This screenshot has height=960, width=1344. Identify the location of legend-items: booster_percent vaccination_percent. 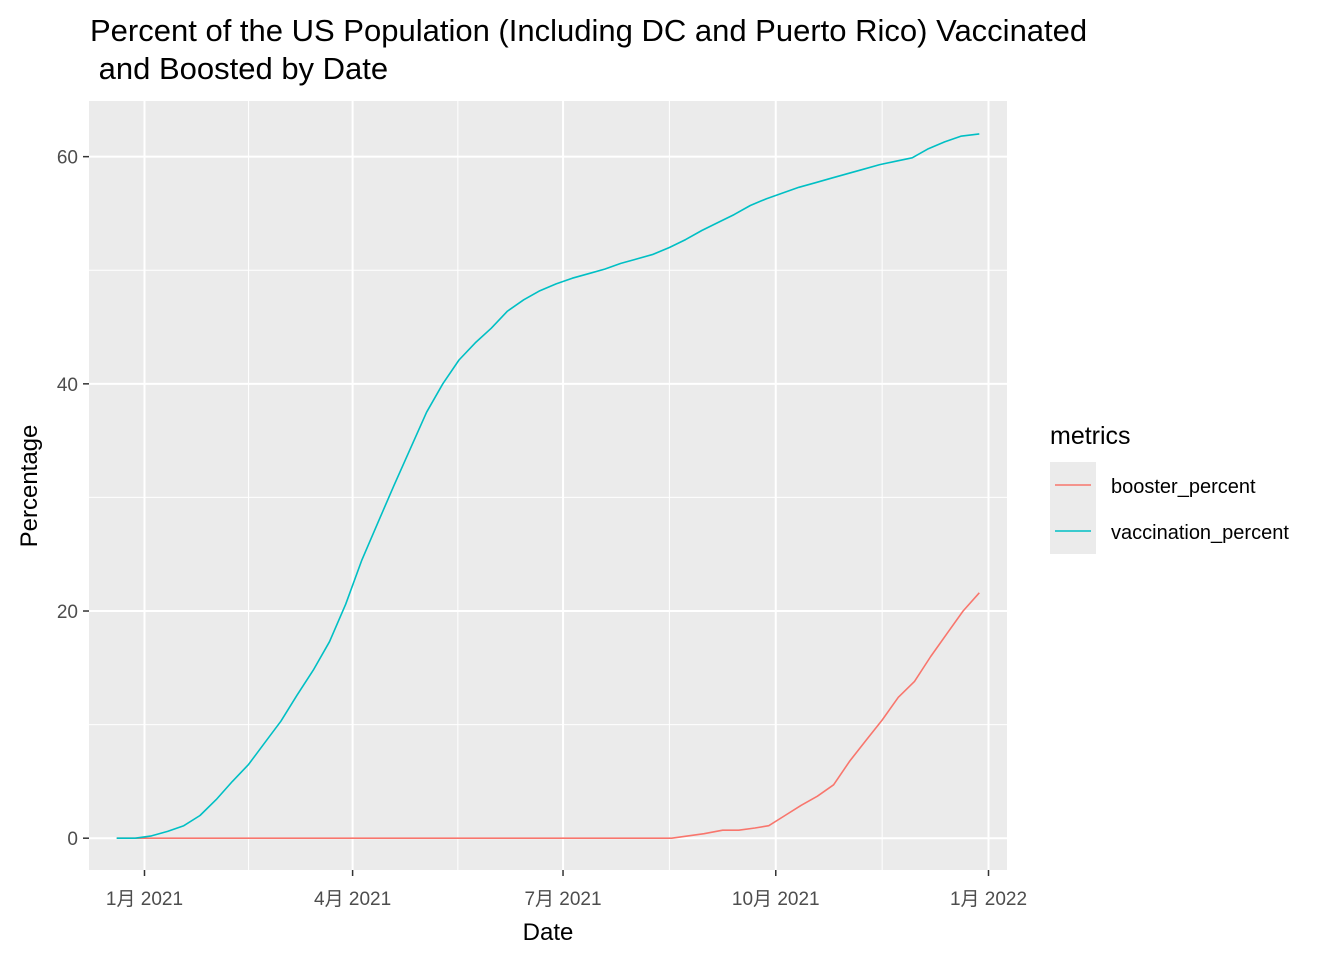
(1169, 508).